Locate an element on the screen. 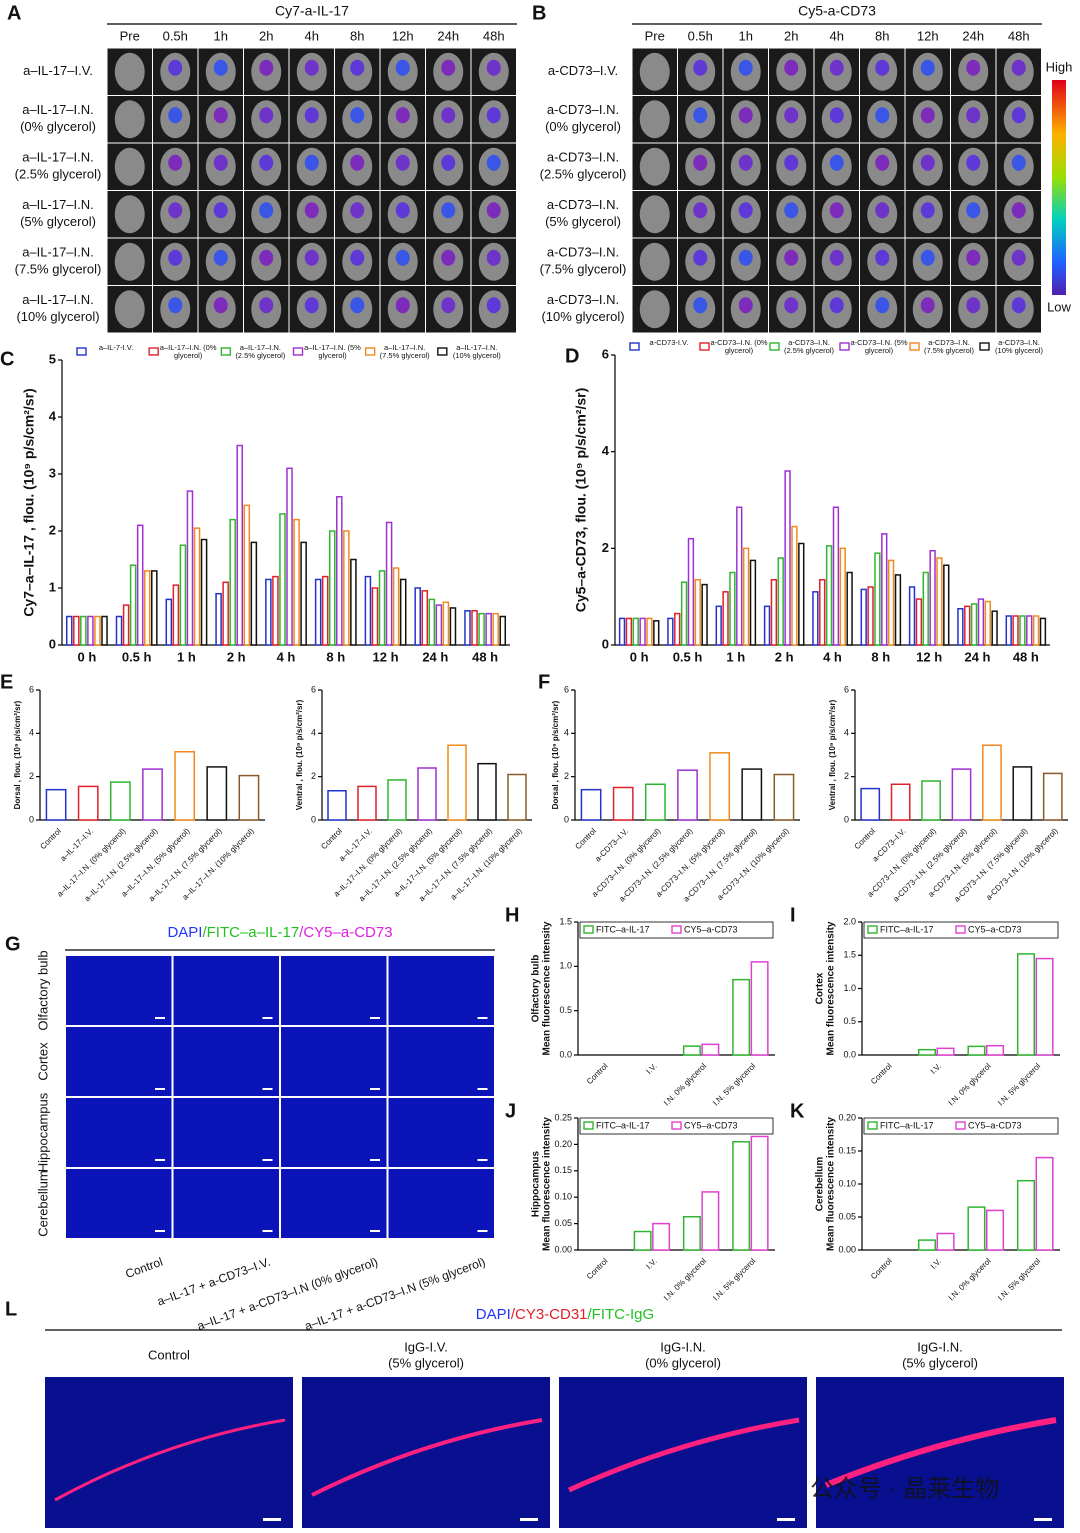  panel-letter: C is located at coordinates (7, 359).